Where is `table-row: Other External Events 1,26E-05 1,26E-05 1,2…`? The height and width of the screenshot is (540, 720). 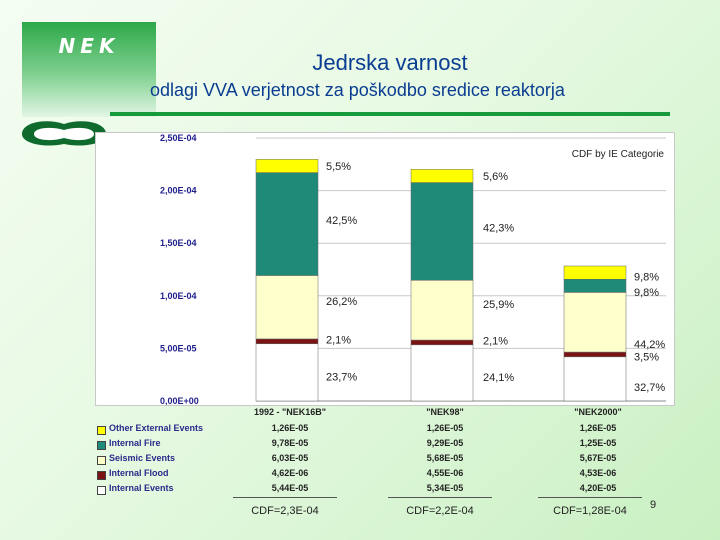
table-row: Other External Events 1,26E-05 1,26E-05 1,2… is located at coordinates (384, 429).